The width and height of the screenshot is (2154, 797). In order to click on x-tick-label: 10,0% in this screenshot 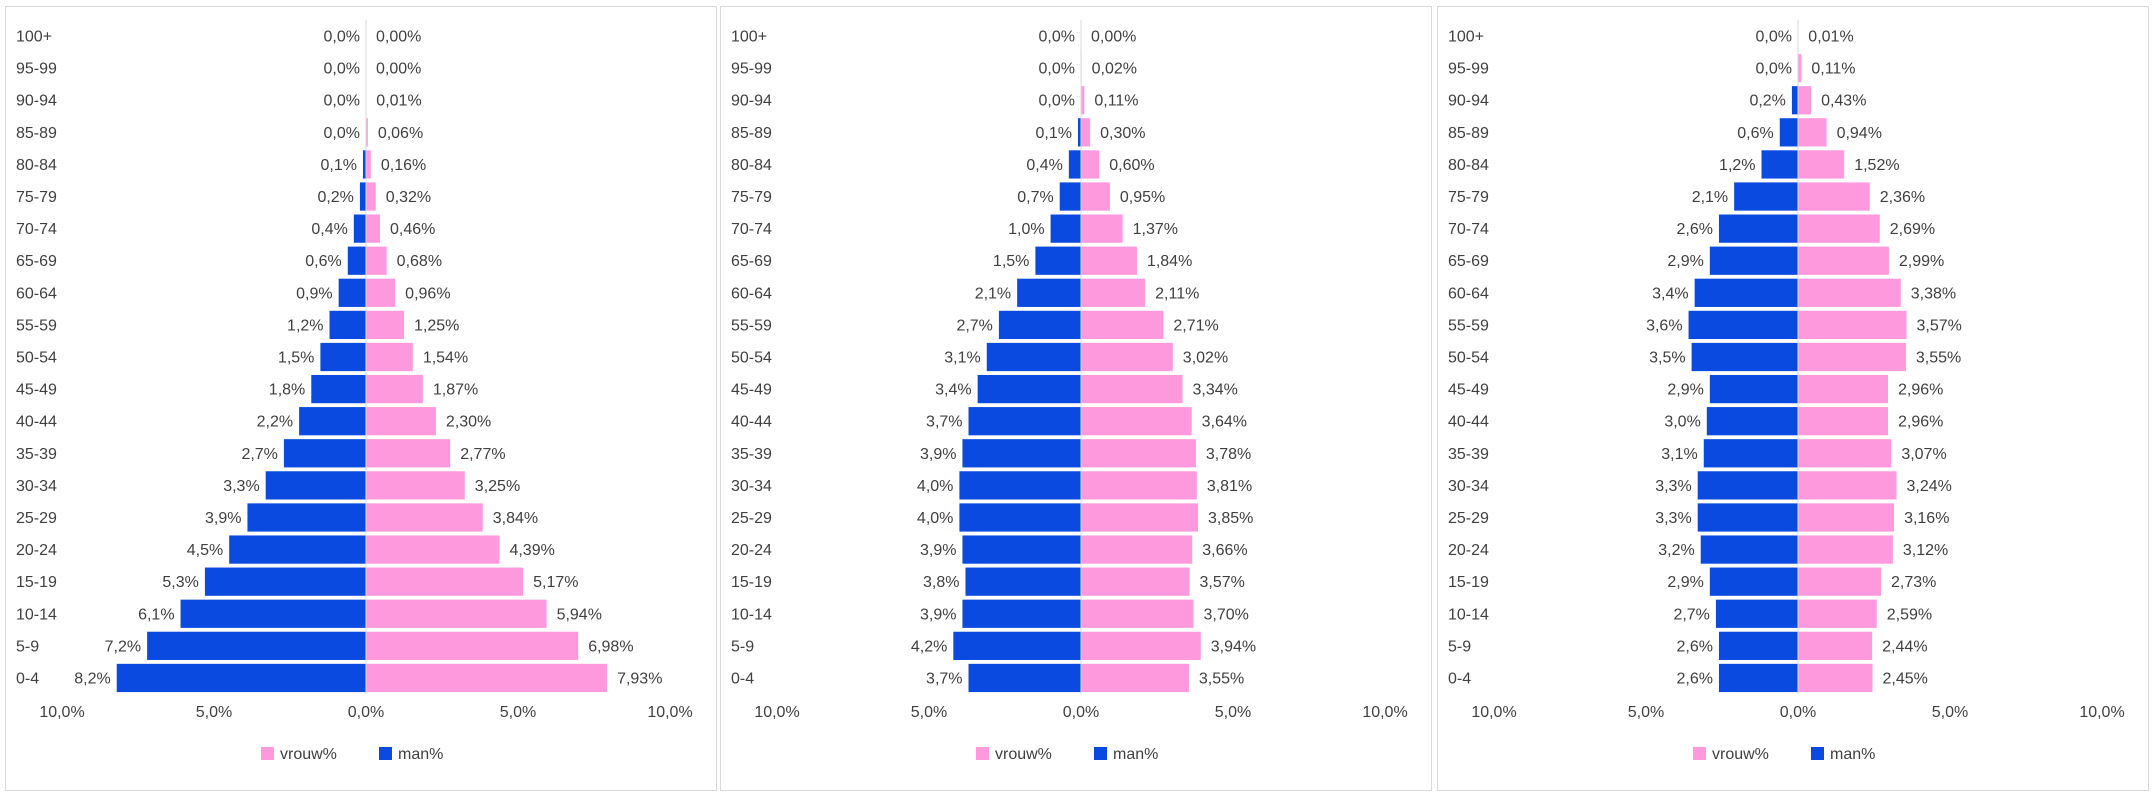, I will do `click(61, 712)`.